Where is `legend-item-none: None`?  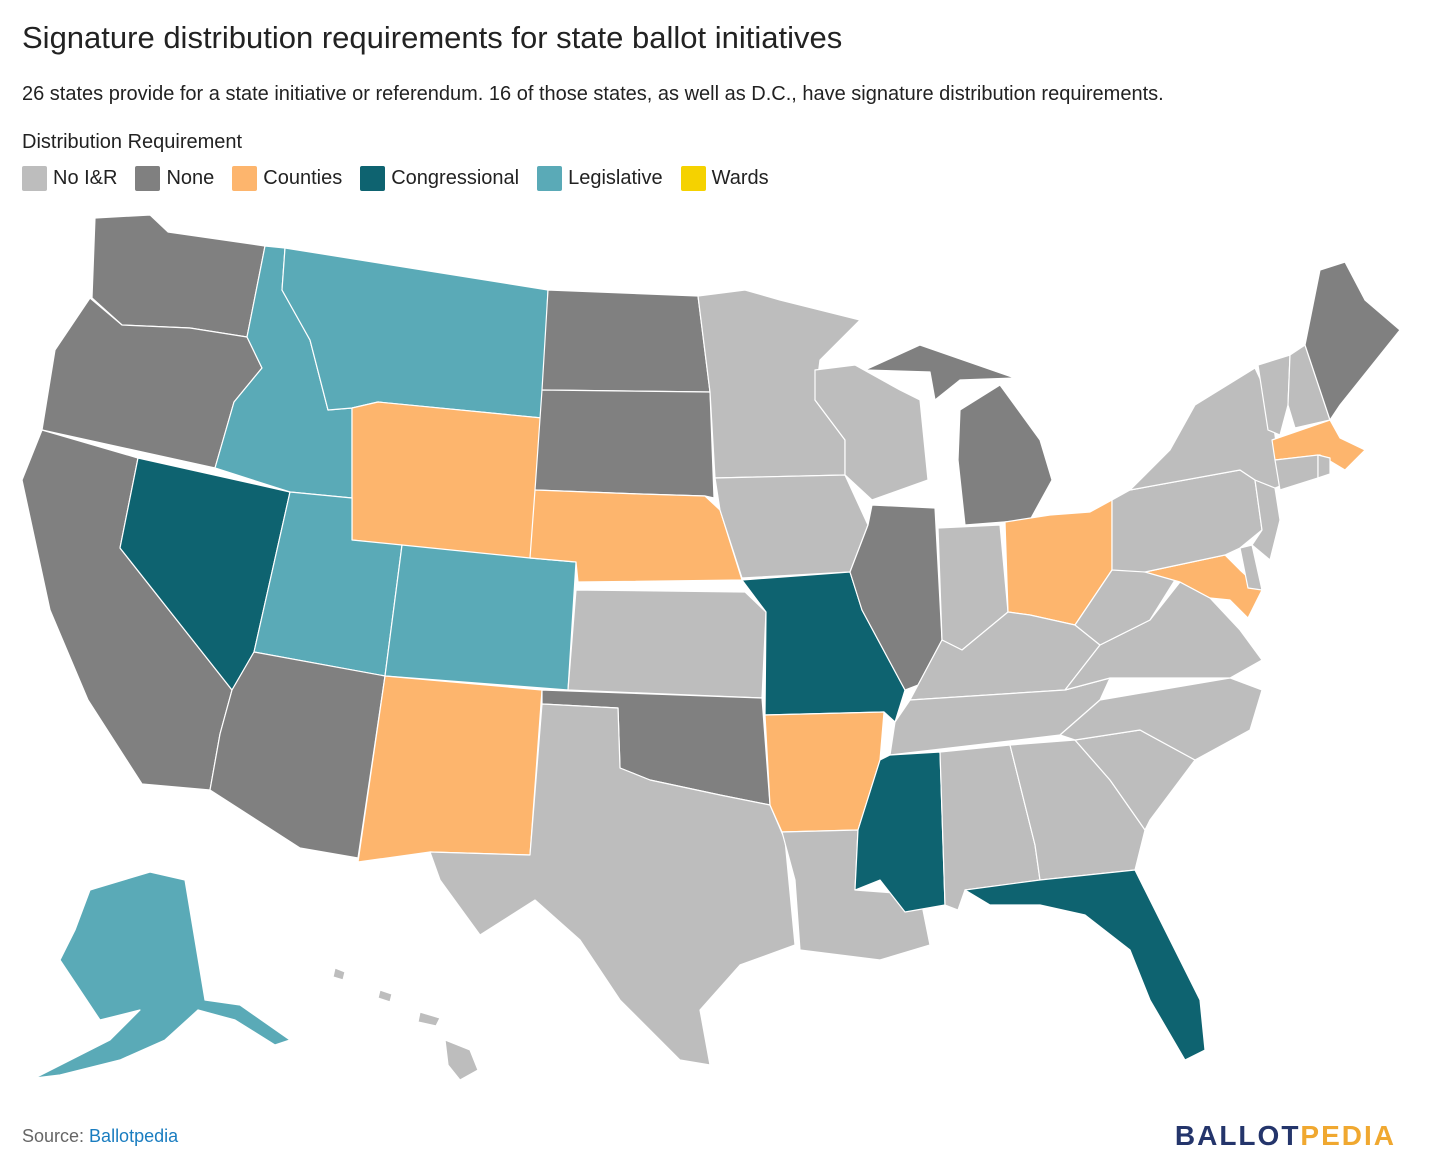
legend-item-none: None is located at coordinates (174, 178).